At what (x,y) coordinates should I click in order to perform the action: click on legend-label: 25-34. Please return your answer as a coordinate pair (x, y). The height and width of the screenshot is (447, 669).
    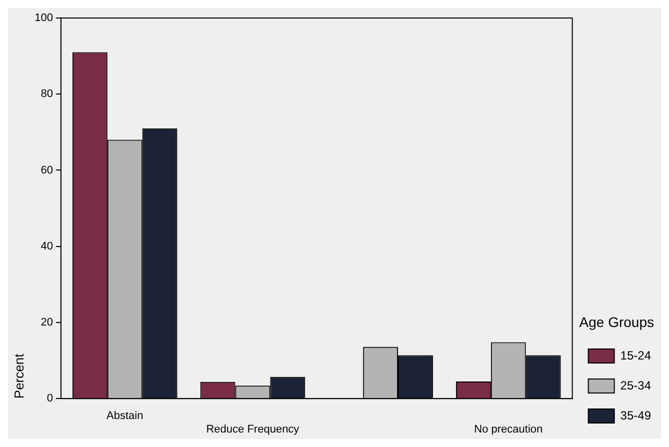
    Looking at the image, I should click on (636, 385).